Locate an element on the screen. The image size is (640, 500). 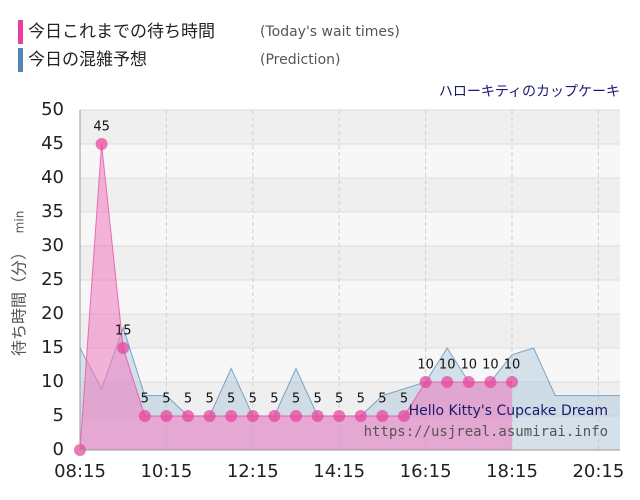
x-tick-label: 10:15 is located at coordinates (166, 471).